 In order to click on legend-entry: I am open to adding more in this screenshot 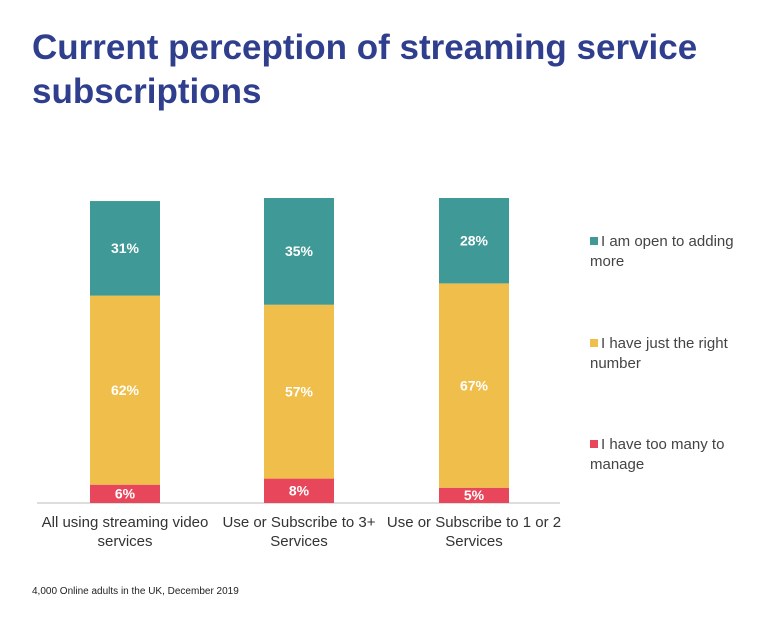, I will do `click(670, 252)`.